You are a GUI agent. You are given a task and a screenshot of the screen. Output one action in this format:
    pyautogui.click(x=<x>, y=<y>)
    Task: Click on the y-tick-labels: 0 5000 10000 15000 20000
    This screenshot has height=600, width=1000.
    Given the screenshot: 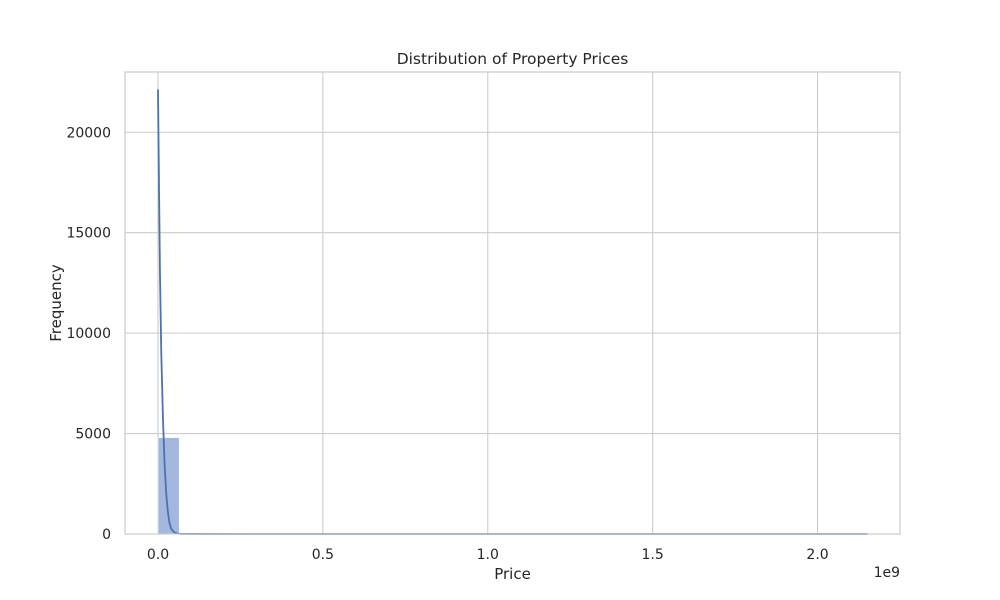 What is the action you would take?
    pyautogui.click(x=88, y=334)
    